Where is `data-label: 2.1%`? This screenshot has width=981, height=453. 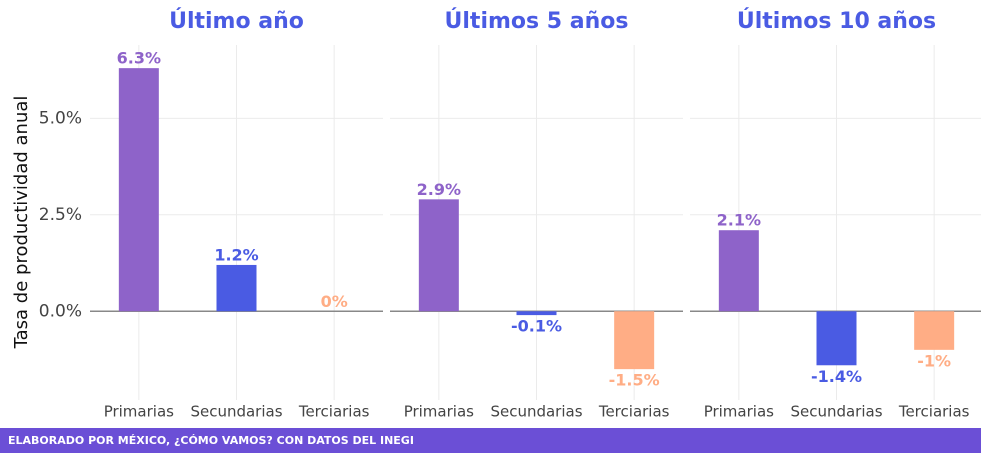 data-label: 2.1% is located at coordinates (739, 220).